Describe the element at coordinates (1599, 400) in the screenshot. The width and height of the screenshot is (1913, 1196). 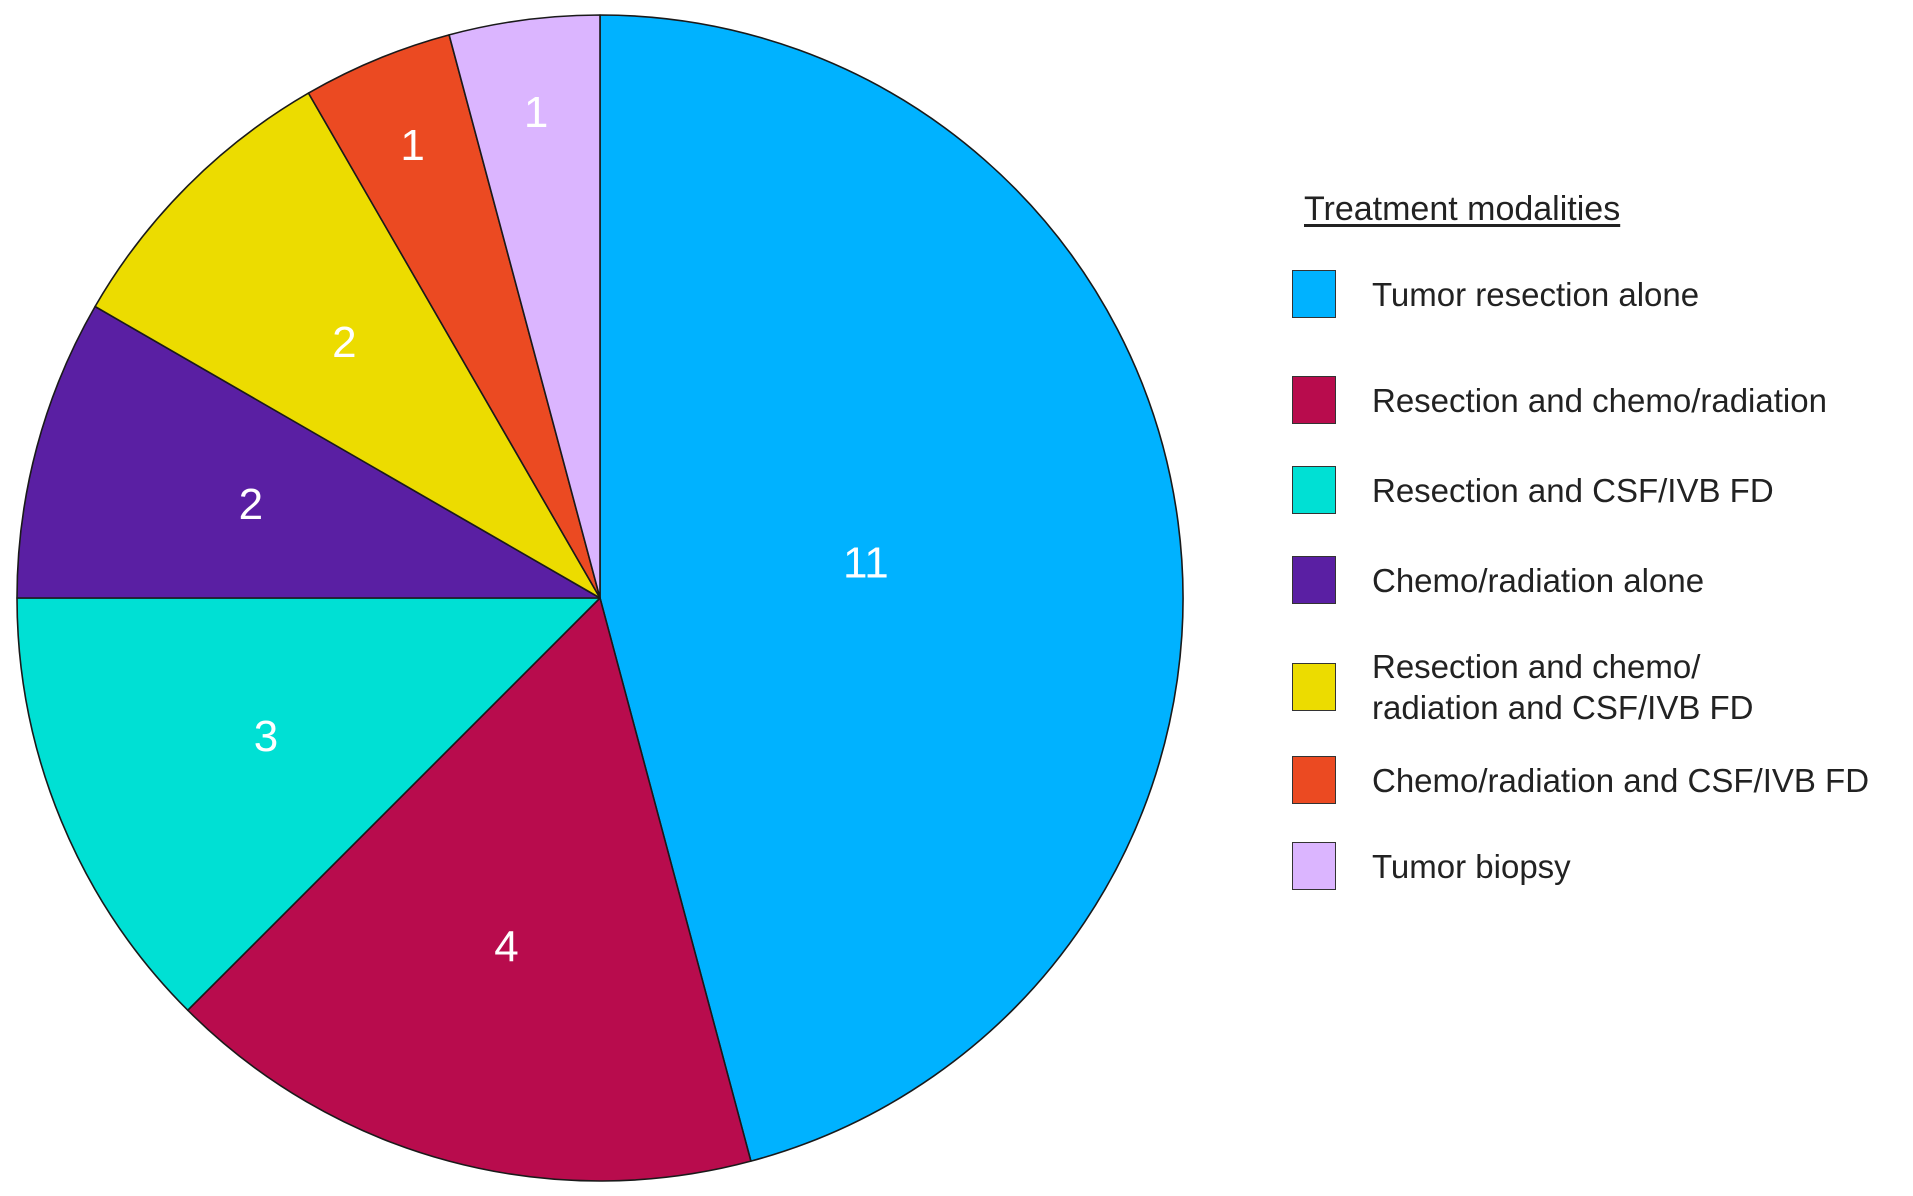
I see `legend-label-2: Resection and chemo/radiation` at that location.